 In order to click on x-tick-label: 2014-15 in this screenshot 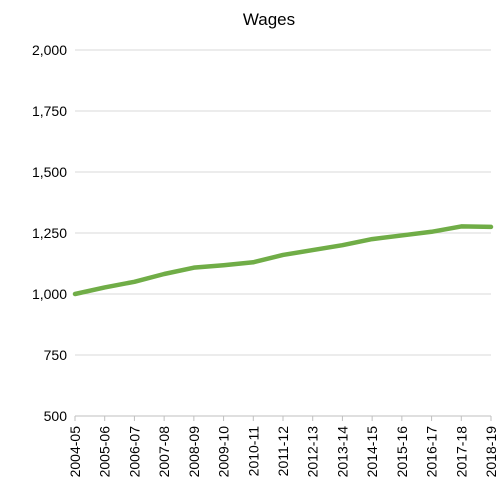, I will do `click(372, 452)`.